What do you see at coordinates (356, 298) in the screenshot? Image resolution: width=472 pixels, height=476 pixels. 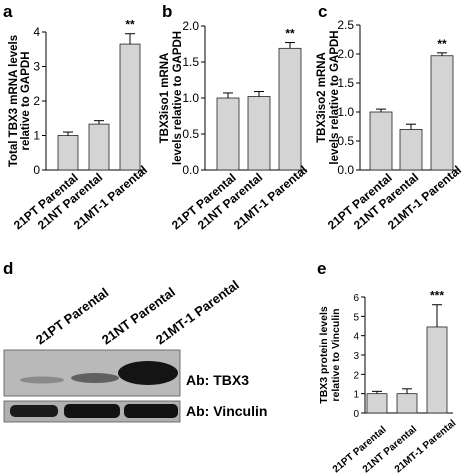 I see `y-tick-label: 6` at bounding box center [356, 298].